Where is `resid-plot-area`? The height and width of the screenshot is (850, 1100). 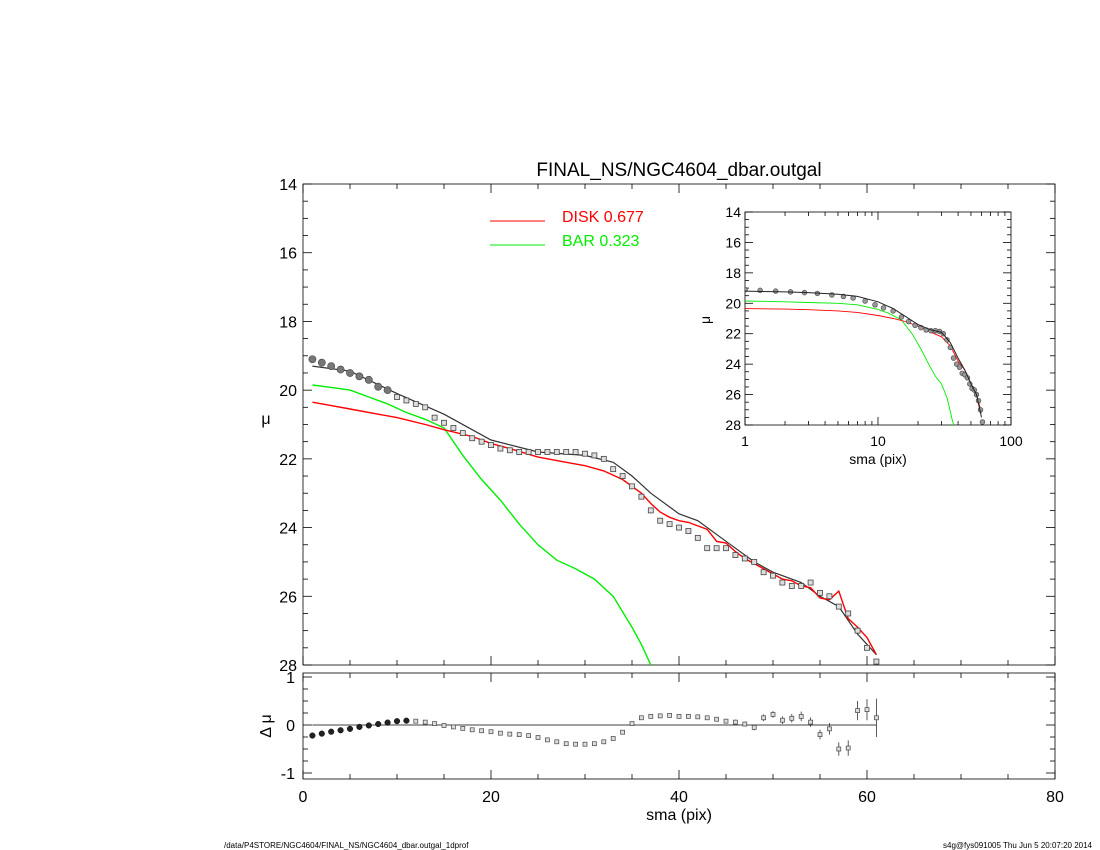
resid-plot-area is located at coordinates (594, 727).